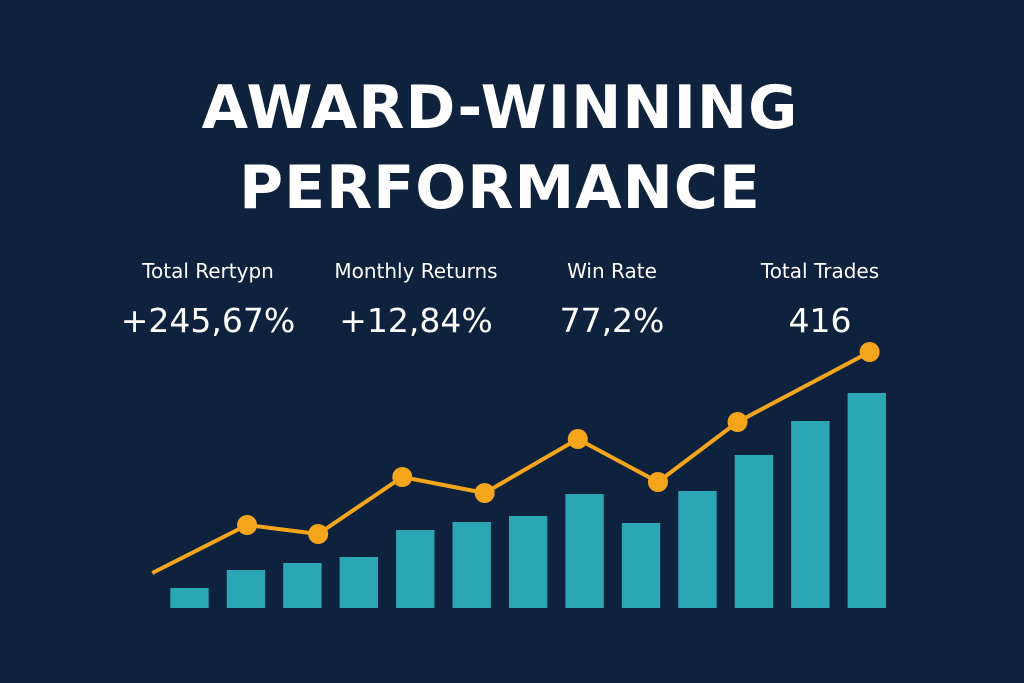  Describe the element at coordinates (612, 271) in the screenshot. I see `stat-label: Win Rate` at that location.